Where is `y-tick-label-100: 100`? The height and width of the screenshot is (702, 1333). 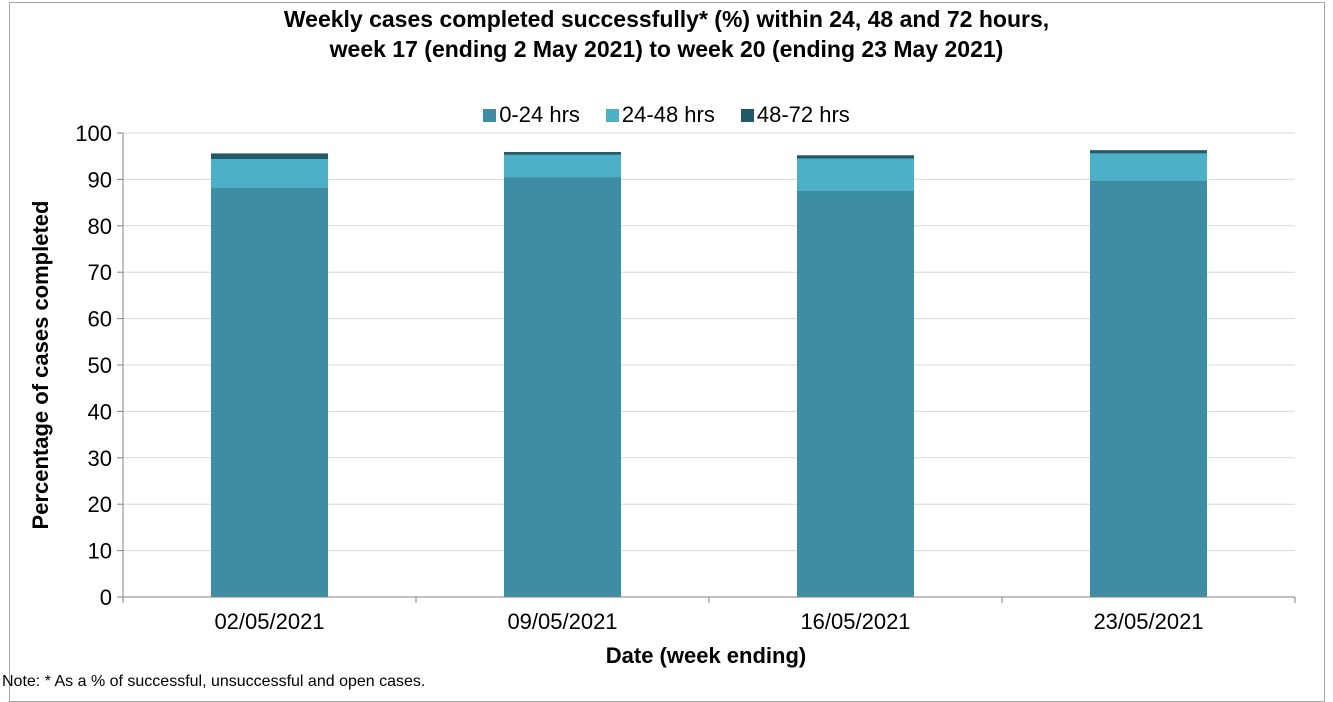 y-tick-label-100: 100 is located at coordinates (93, 133).